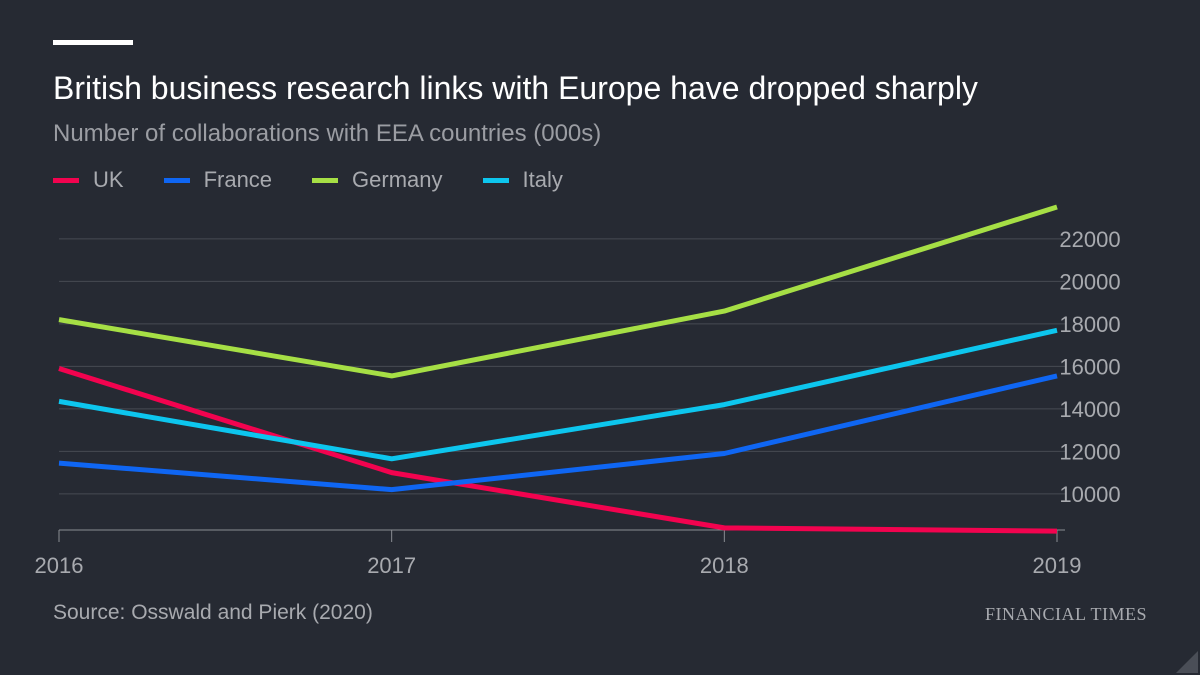 The image size is (1200, 675). Describe the element at coordinates (238, 179) in the screenshot. I see `legend-label: France` at that location.